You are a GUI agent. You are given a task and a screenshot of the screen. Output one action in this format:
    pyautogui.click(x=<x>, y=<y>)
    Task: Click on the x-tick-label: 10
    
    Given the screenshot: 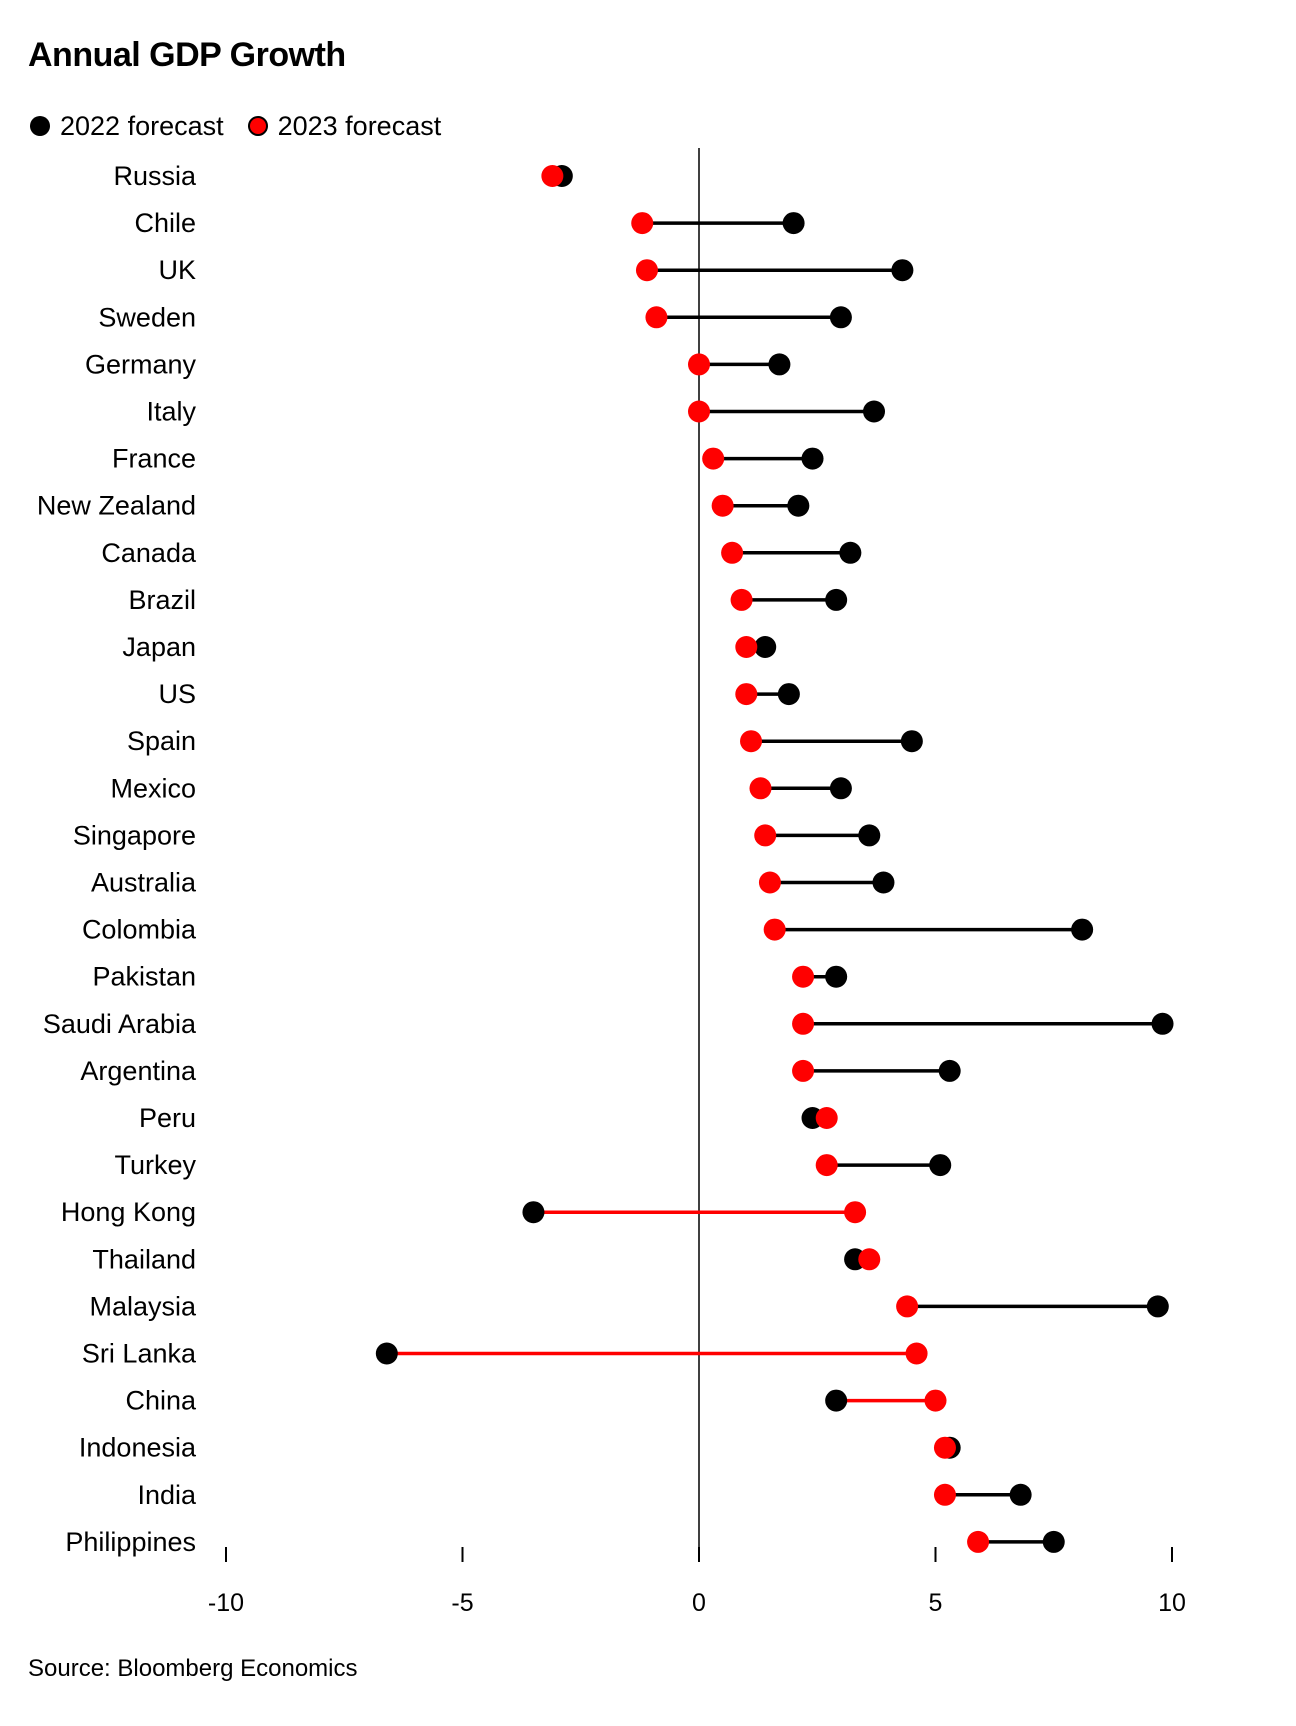 What is the action you would take?
    pyautogui.click(x=1172, y=1603)
    